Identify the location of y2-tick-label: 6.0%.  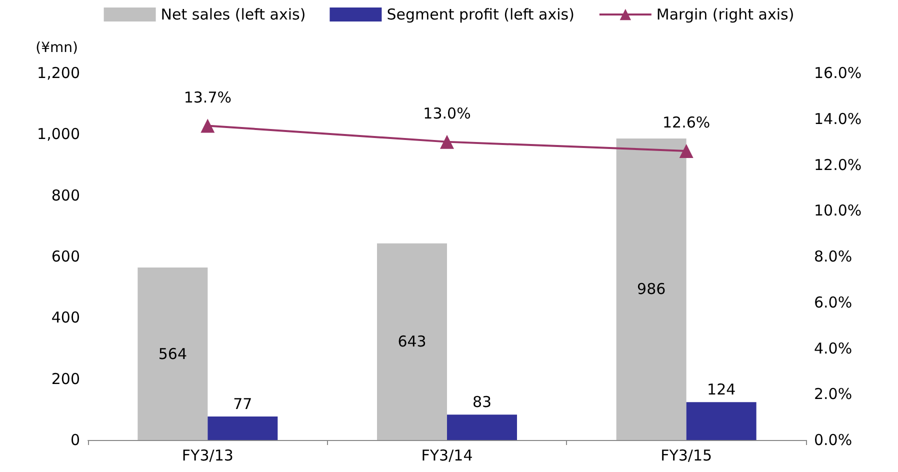
(833, 302).